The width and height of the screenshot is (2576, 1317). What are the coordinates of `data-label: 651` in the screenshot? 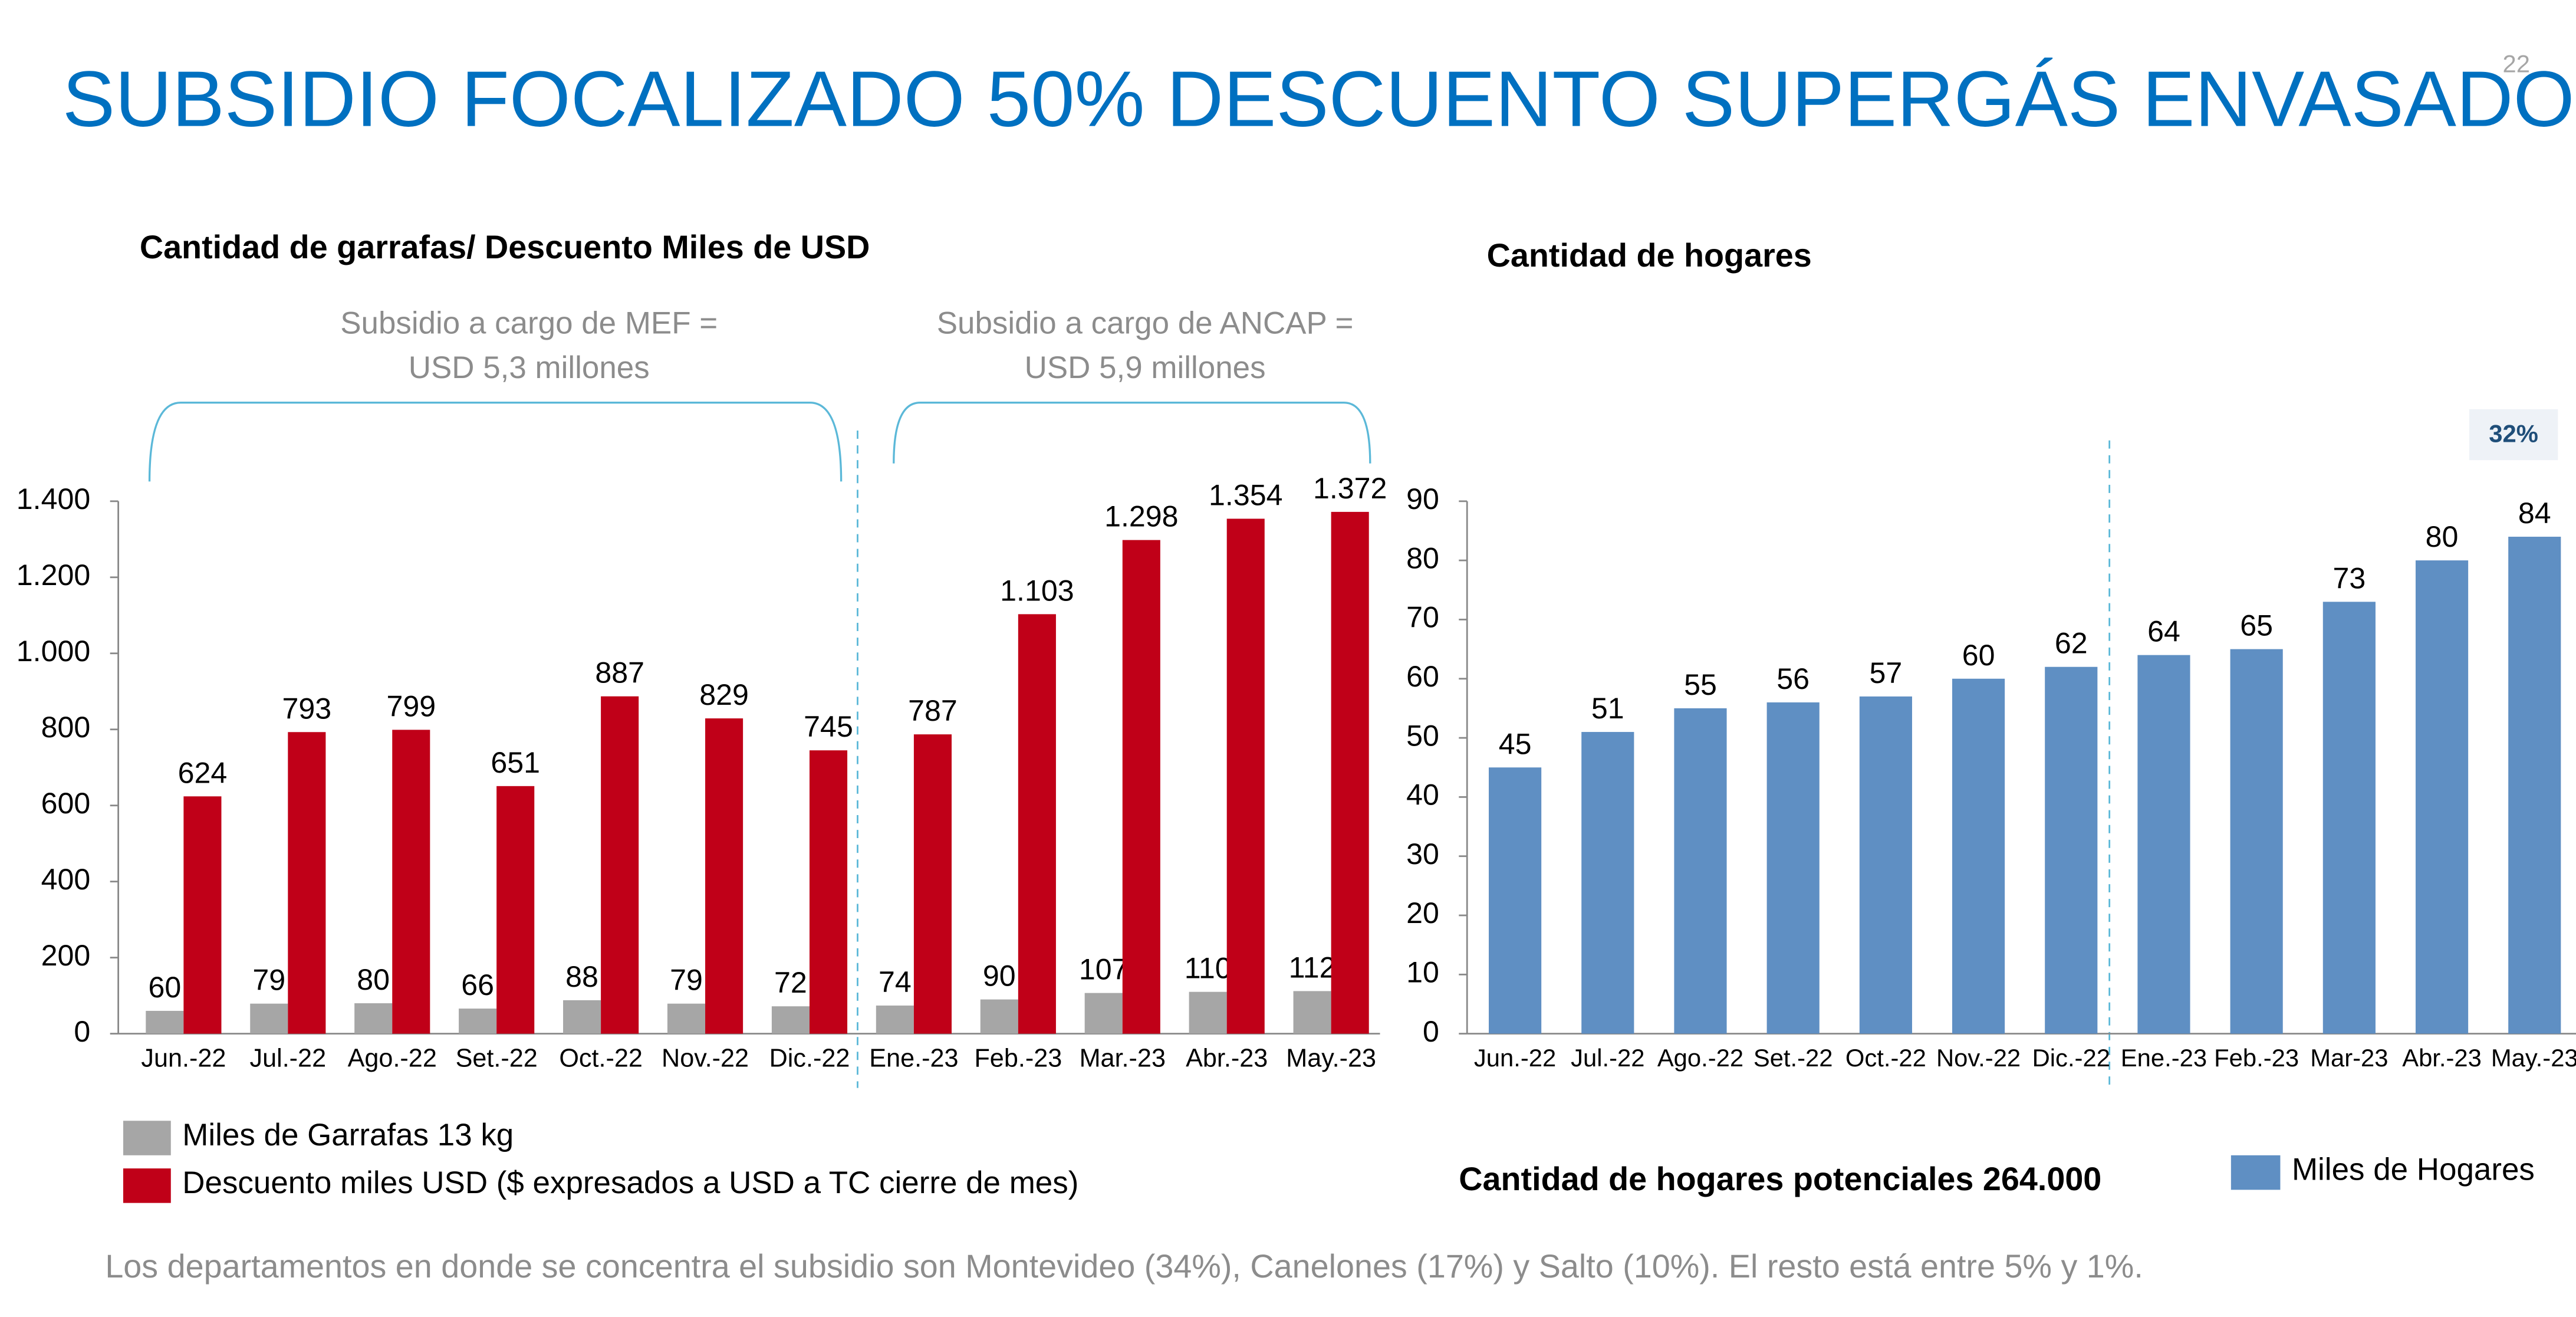 It's located at (516, 762).